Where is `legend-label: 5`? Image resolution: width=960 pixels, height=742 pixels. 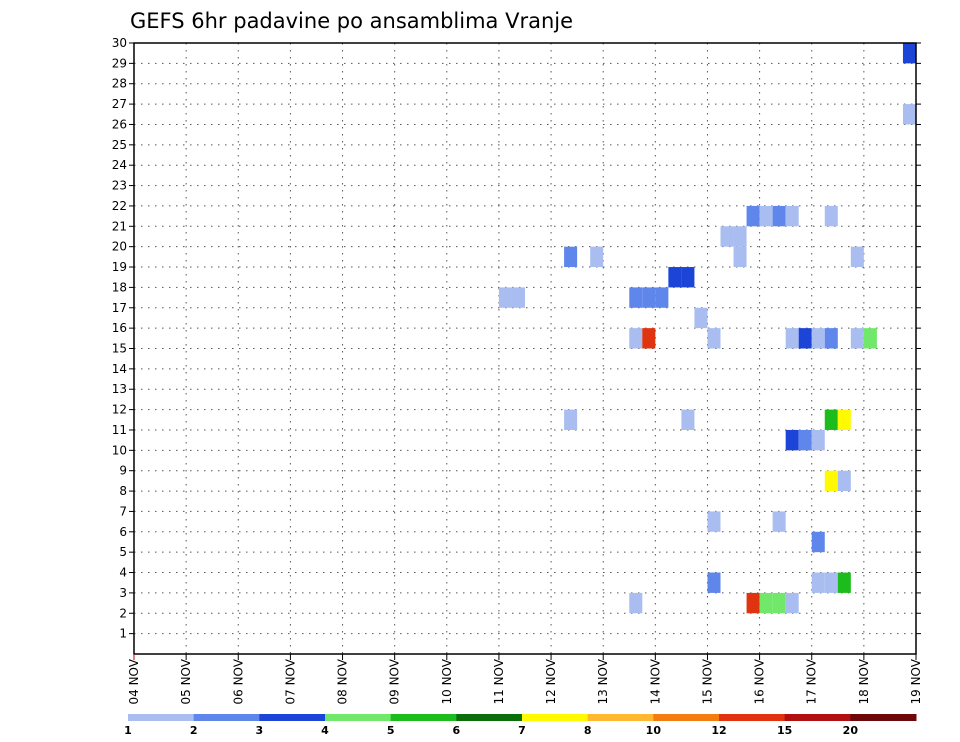 legend-label: 5 is located at coordinates (391, 730).